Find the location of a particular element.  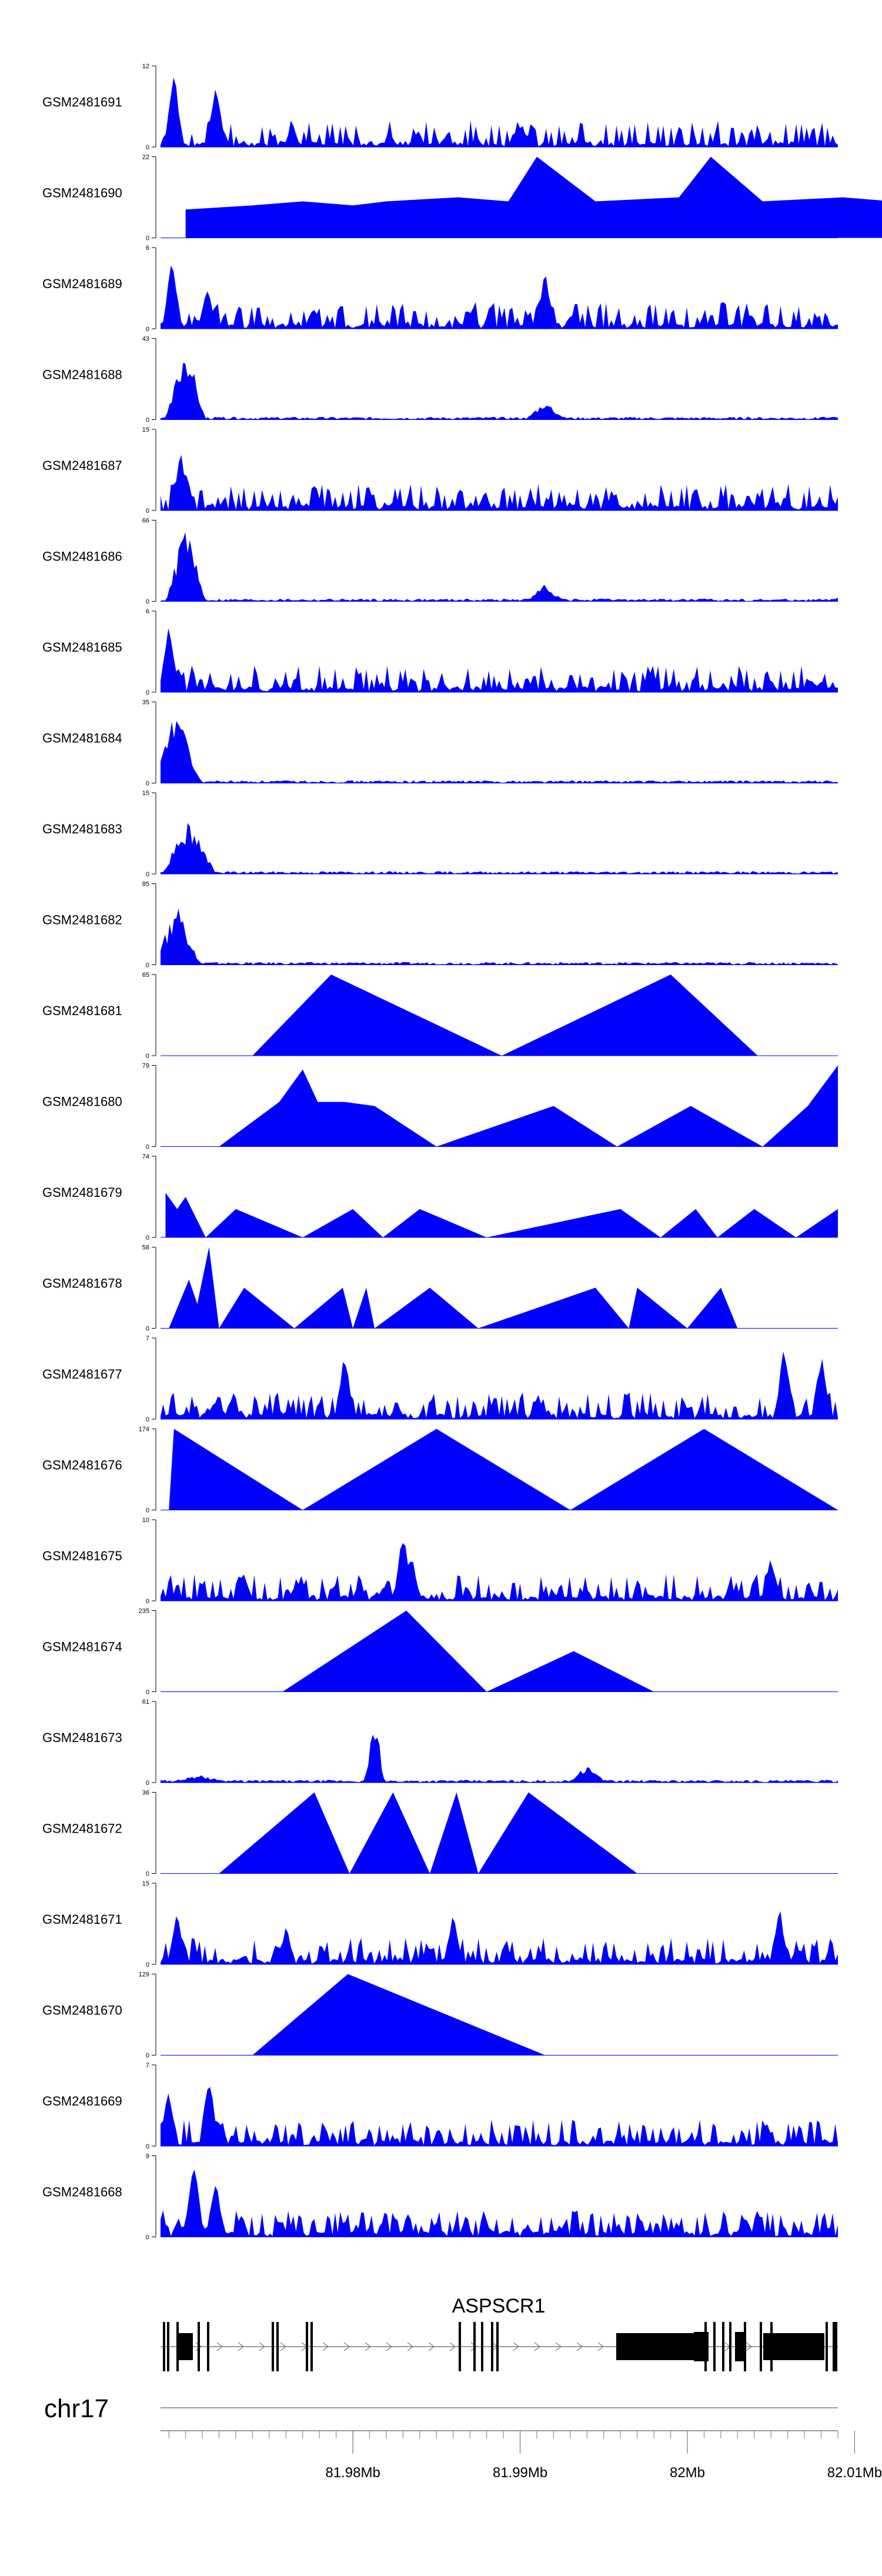

track-GSM2481688: GSM2481688 43 0 is located at coordinates (440, 380).